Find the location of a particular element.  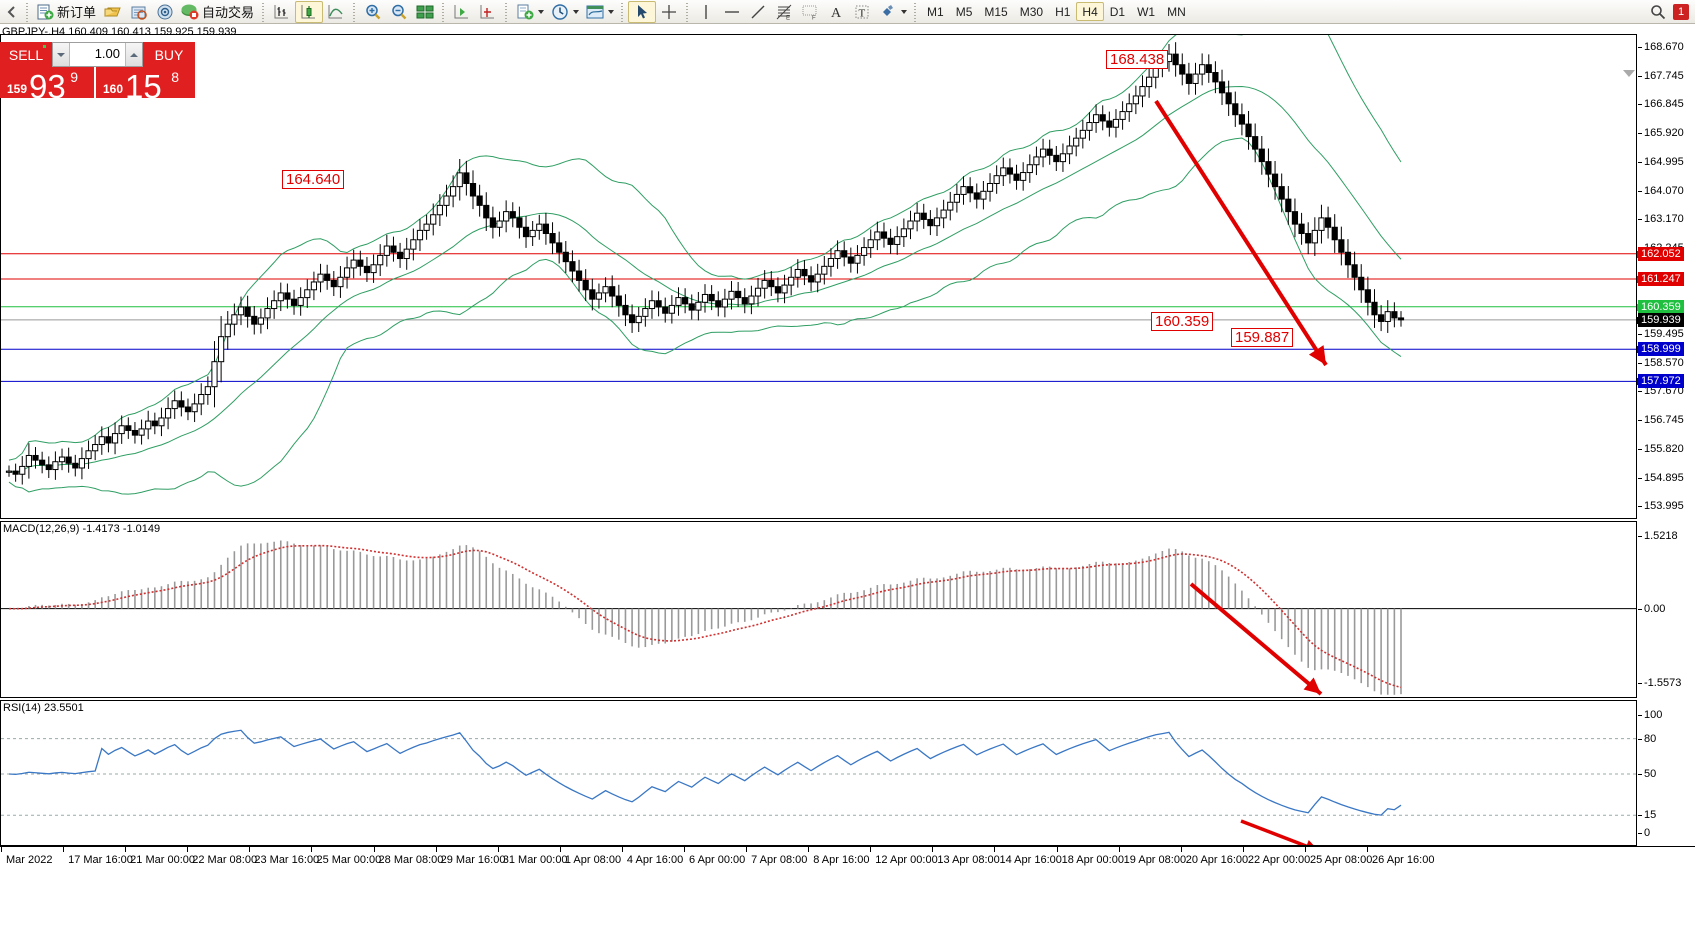

timeframe-m1: M1 is located at coordinates (935, 12).